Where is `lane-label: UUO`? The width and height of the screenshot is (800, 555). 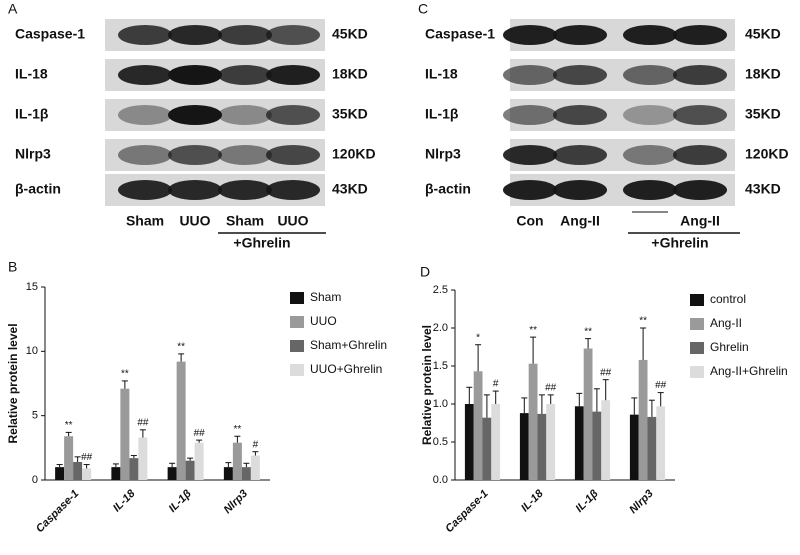
lane-label: UUO is located at coordinates (292, 221).